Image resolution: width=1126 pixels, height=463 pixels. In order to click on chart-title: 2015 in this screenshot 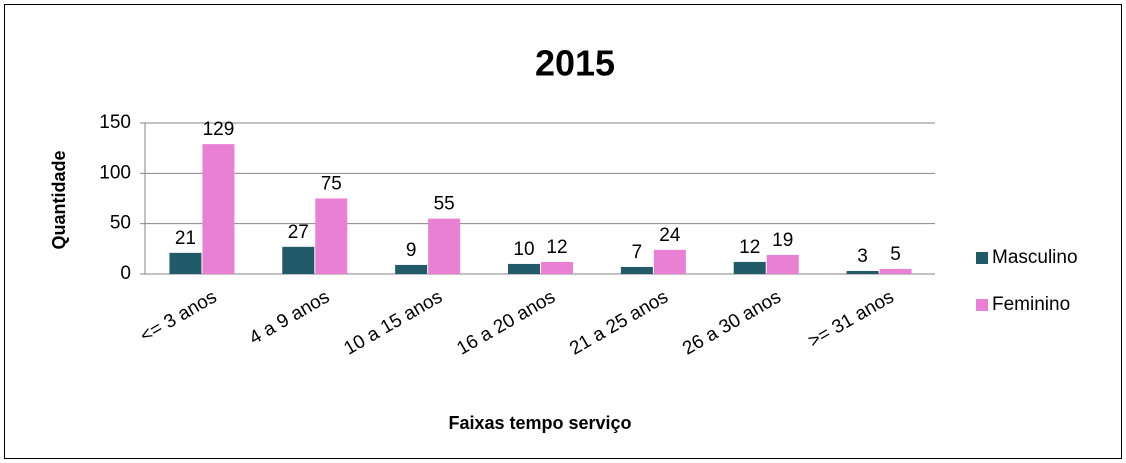, I will do `click(575, 63)`.